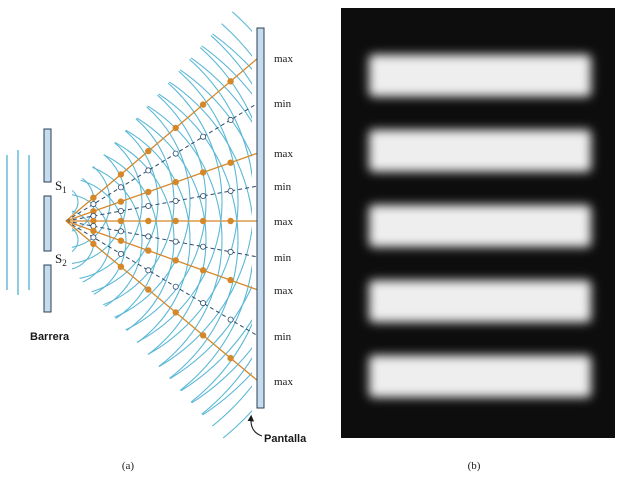 The image size is (629, 480). I want to click on screen-label: Pantalla, so click(285, 439).